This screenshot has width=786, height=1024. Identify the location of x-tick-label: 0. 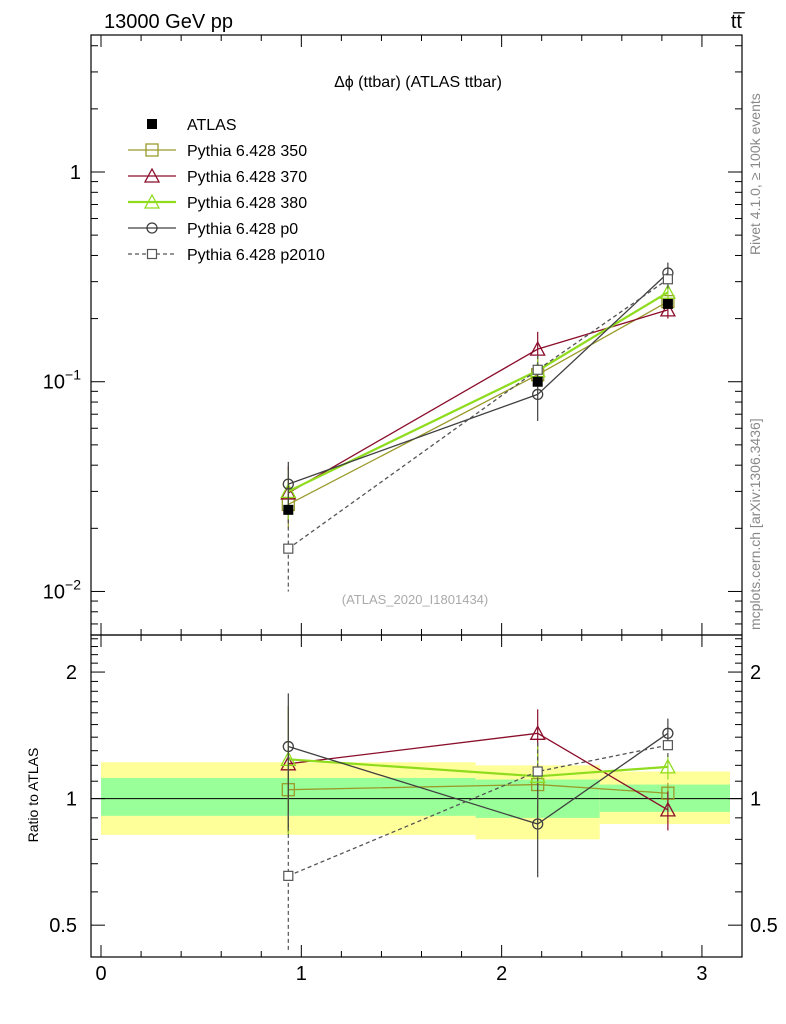
(100, 974).